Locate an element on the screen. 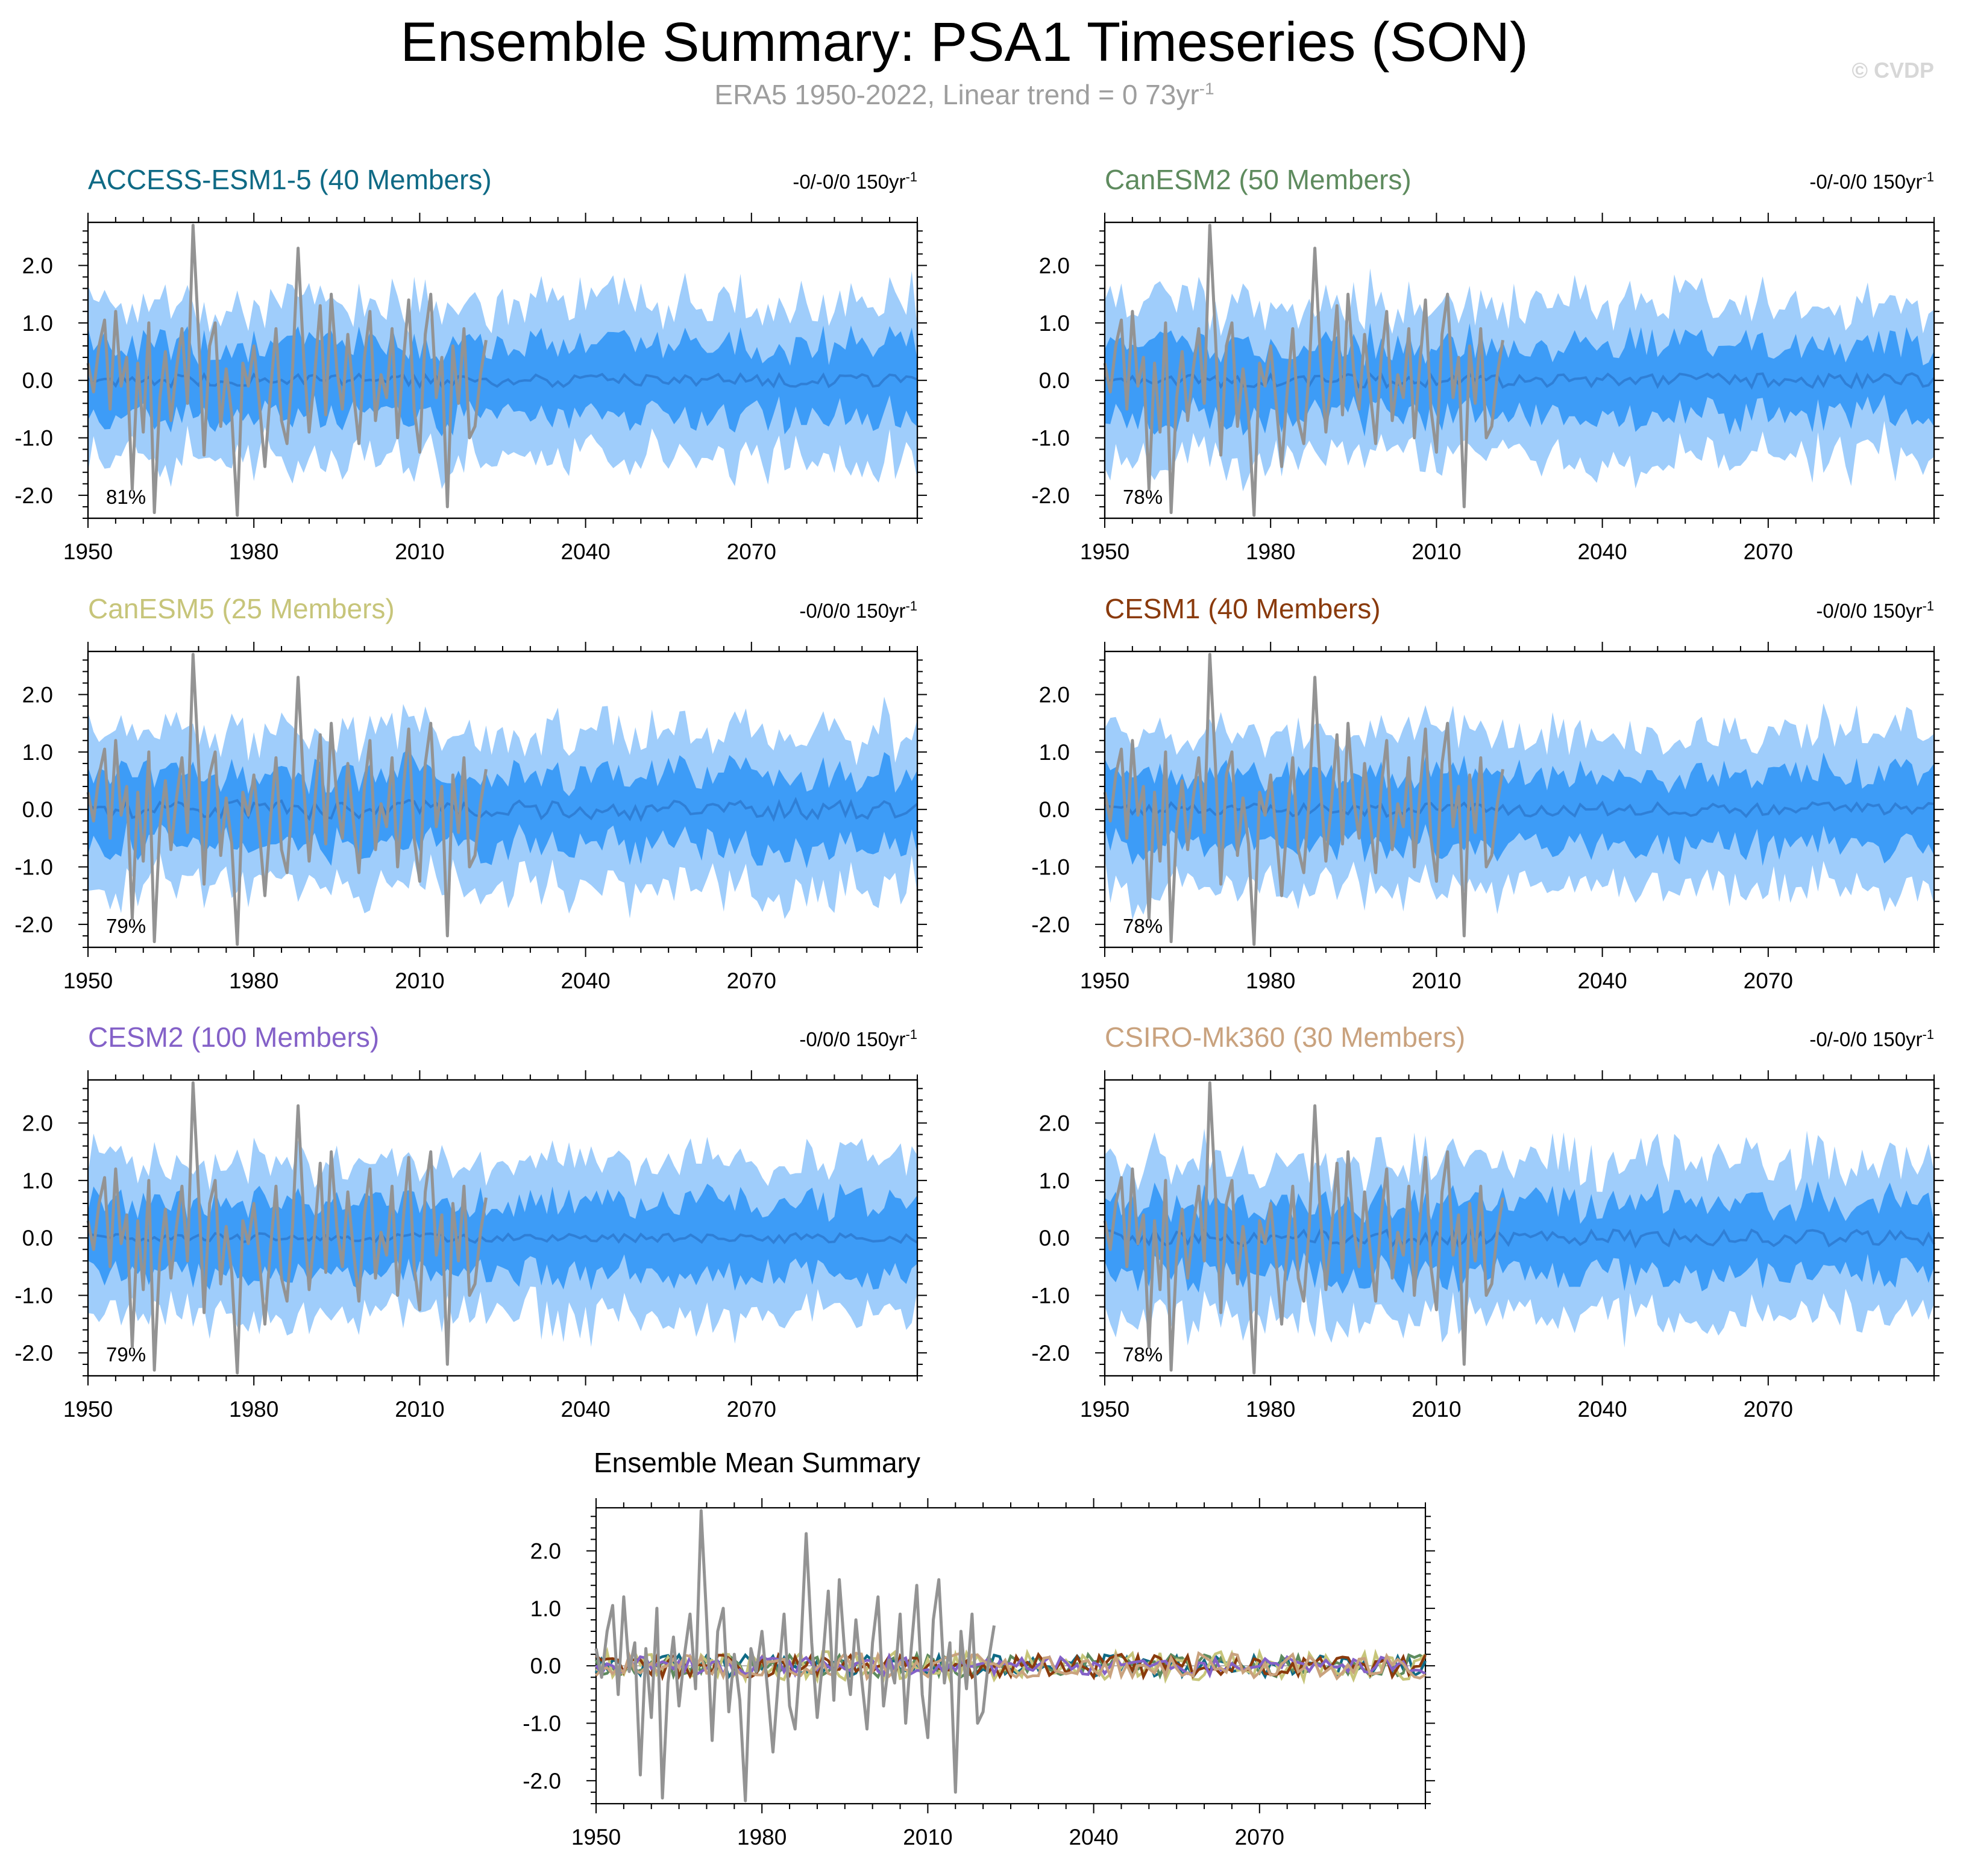 This screenshot has width=1963, height=1876. percent-label: 81% is located at coordinates (126, 497).